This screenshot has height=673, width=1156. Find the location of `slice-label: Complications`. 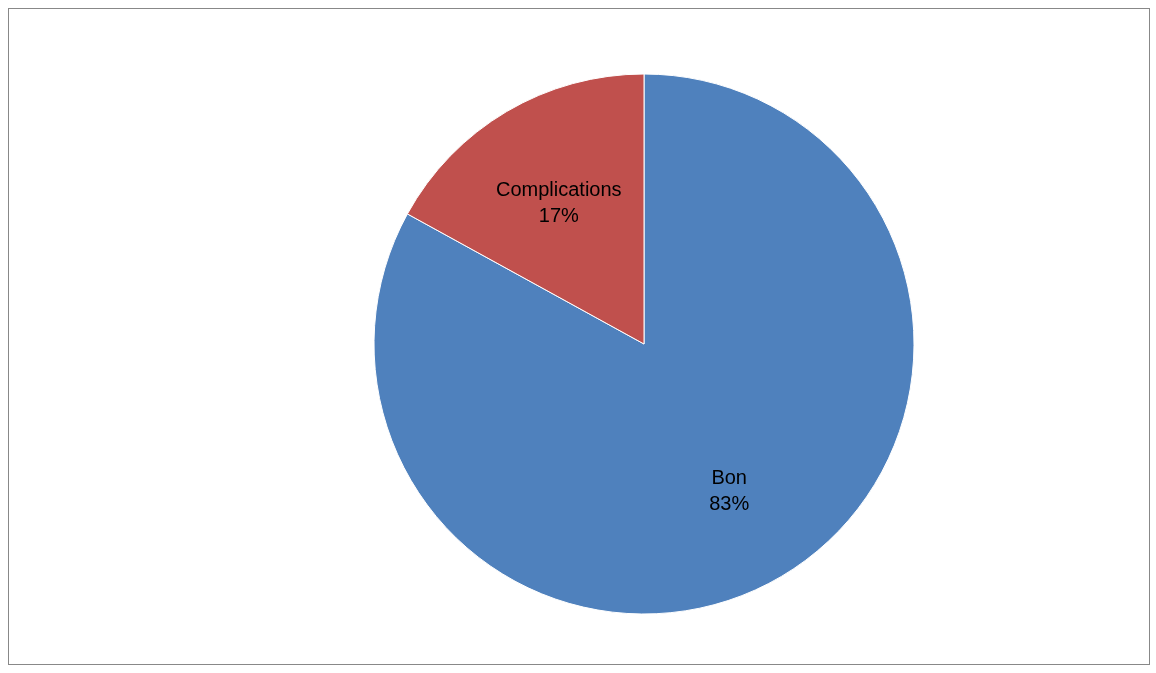

slice-label: Complications is located at coordinates (558, 188).